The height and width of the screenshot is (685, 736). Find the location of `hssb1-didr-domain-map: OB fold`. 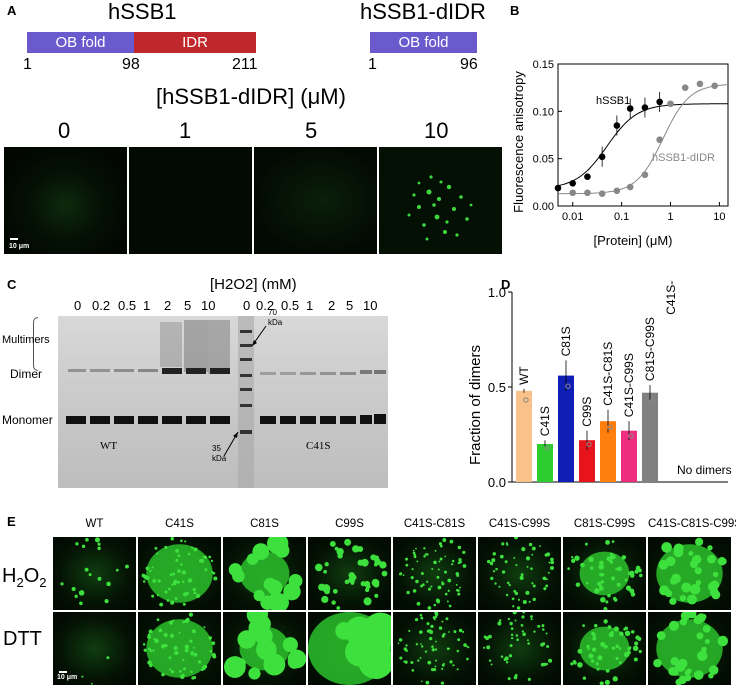

hssb1-didr-domain-map: OB fold is located at coordinates (423, 42).